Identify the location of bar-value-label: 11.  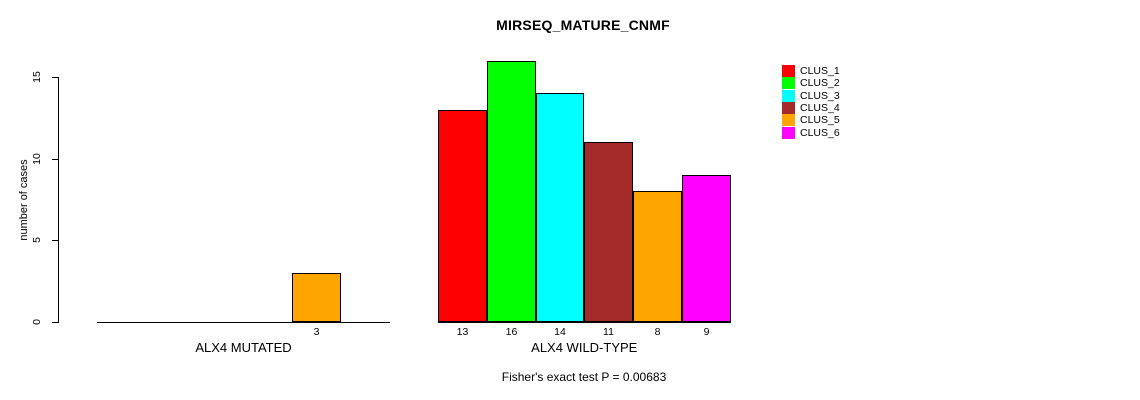
(608, 332).